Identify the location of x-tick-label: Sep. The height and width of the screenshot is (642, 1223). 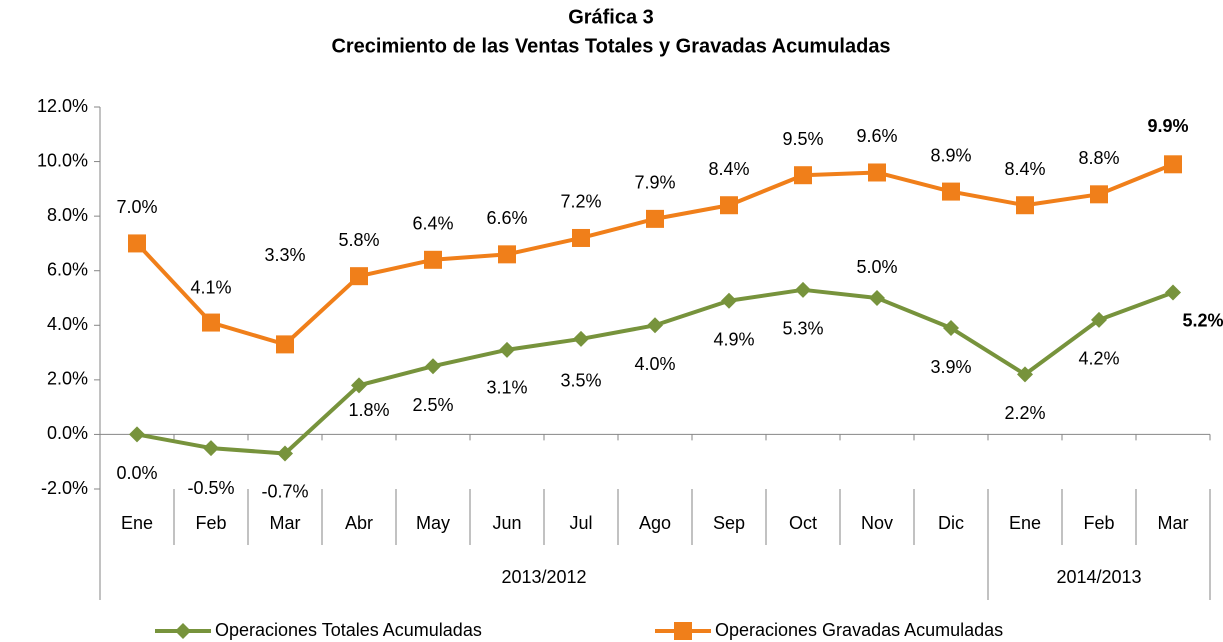
(729, 523).